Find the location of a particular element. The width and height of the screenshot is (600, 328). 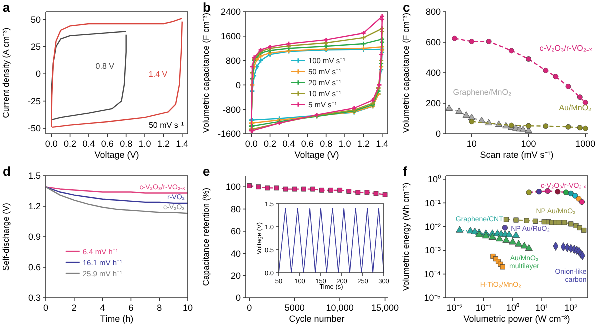

y-tick-label: 10⁻⁵ is located at coordinates (433, 298).